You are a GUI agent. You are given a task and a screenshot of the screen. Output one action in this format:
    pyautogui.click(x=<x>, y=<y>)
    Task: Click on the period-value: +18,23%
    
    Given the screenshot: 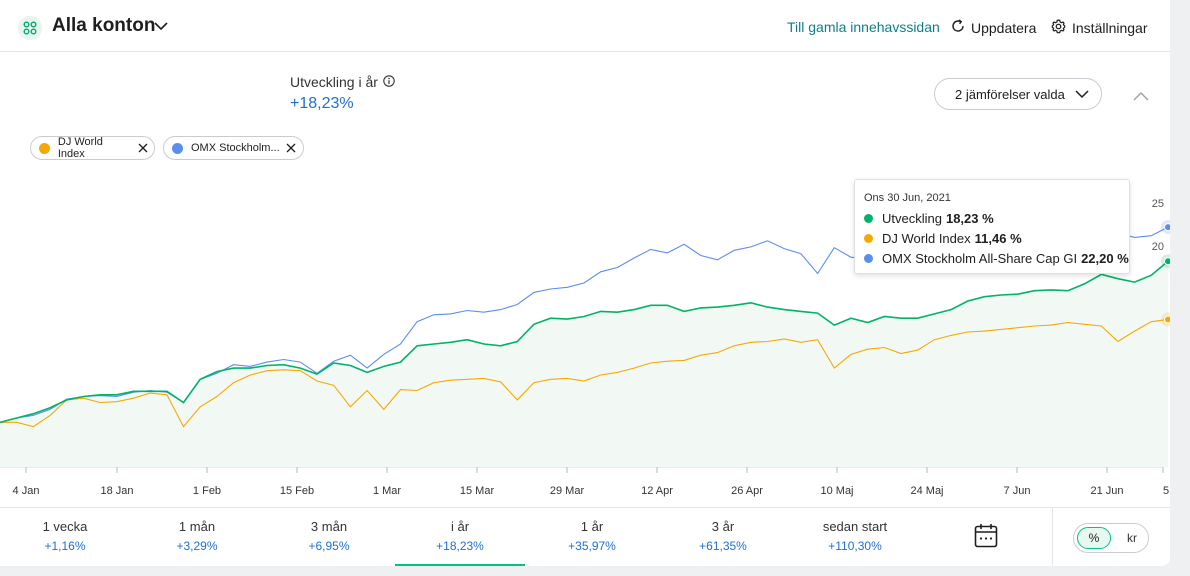 What is the action you would take?
    pyautogui.click(x=460, y=546)
    